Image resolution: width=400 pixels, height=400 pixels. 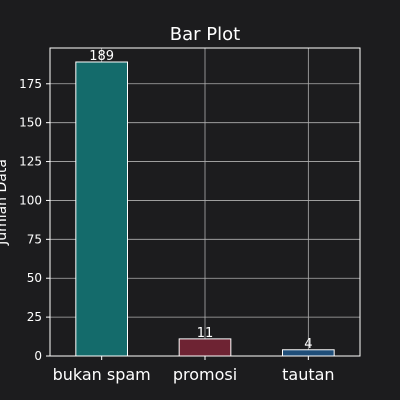 What do you see at coordinates (34, 278) in the screenshot?
I see `y-tick-label: 50` at bounding box center [34, 278].